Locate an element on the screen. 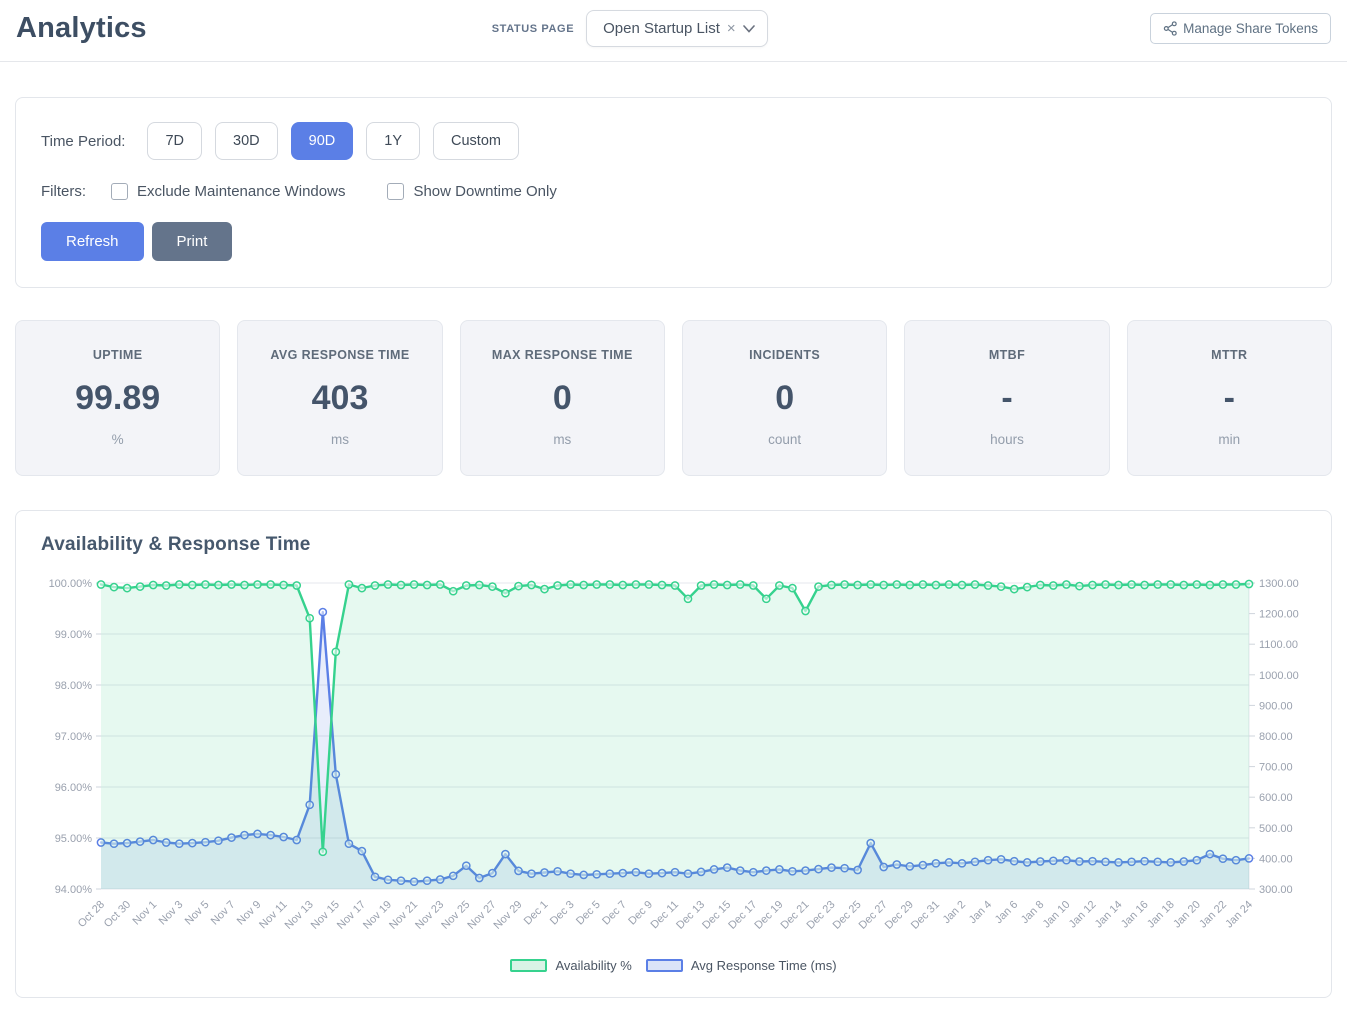  svg-text: 96.00% is located at coordinates (74, 788).